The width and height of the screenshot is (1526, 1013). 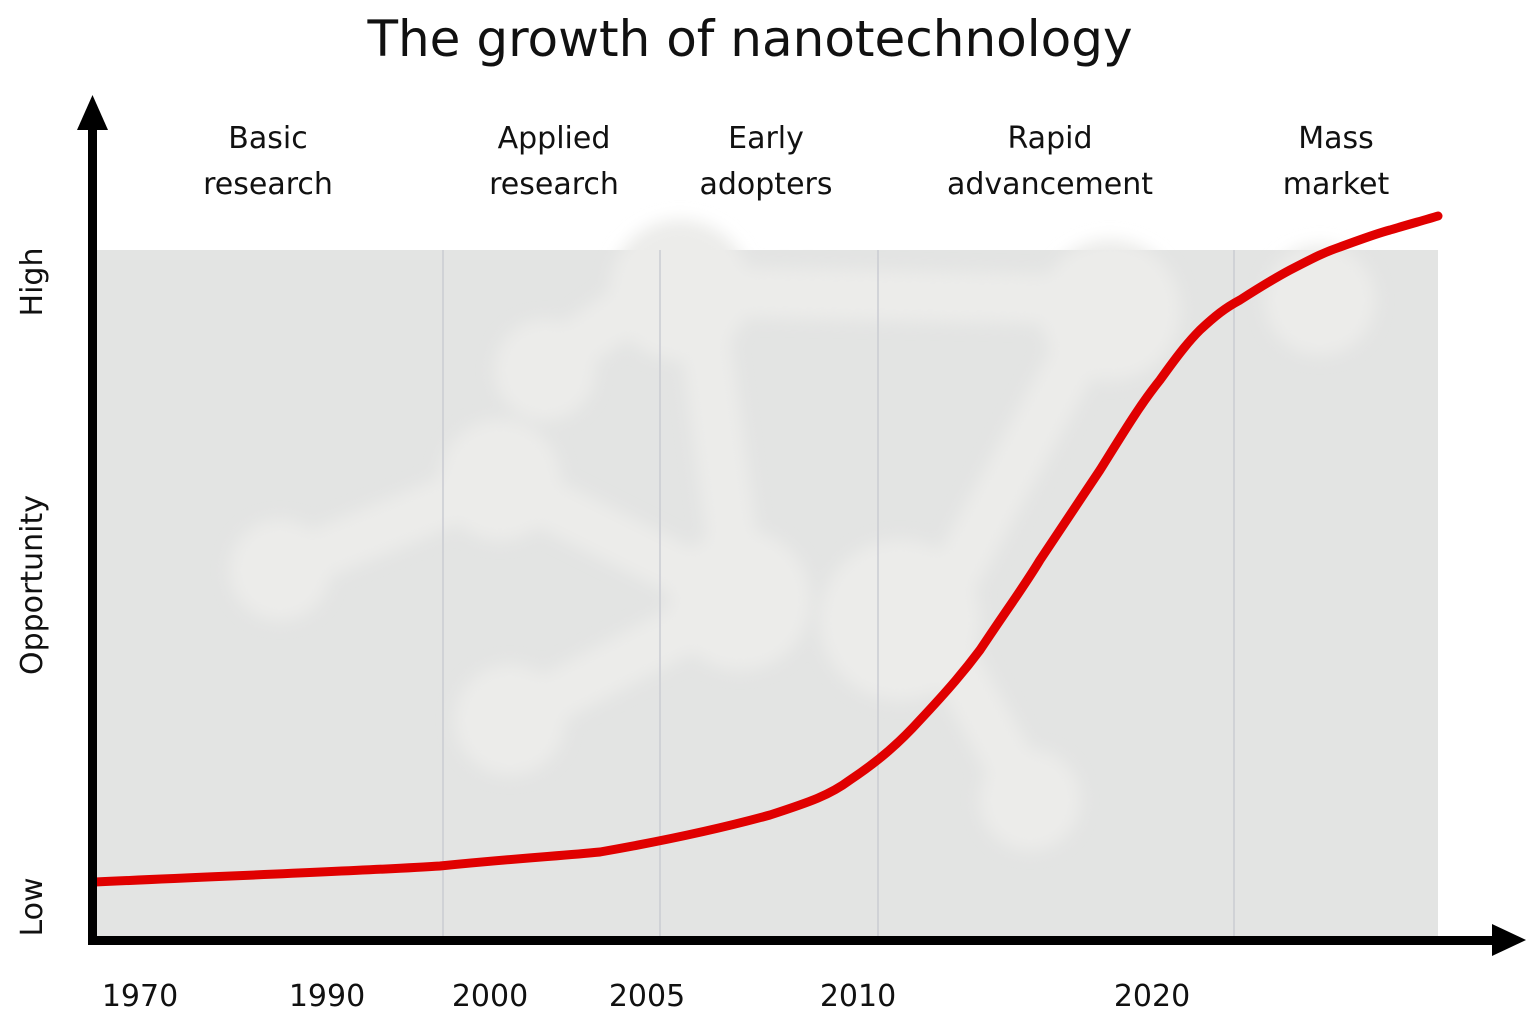 I want to click on x-label: 1990, so click(x=327, y=996).